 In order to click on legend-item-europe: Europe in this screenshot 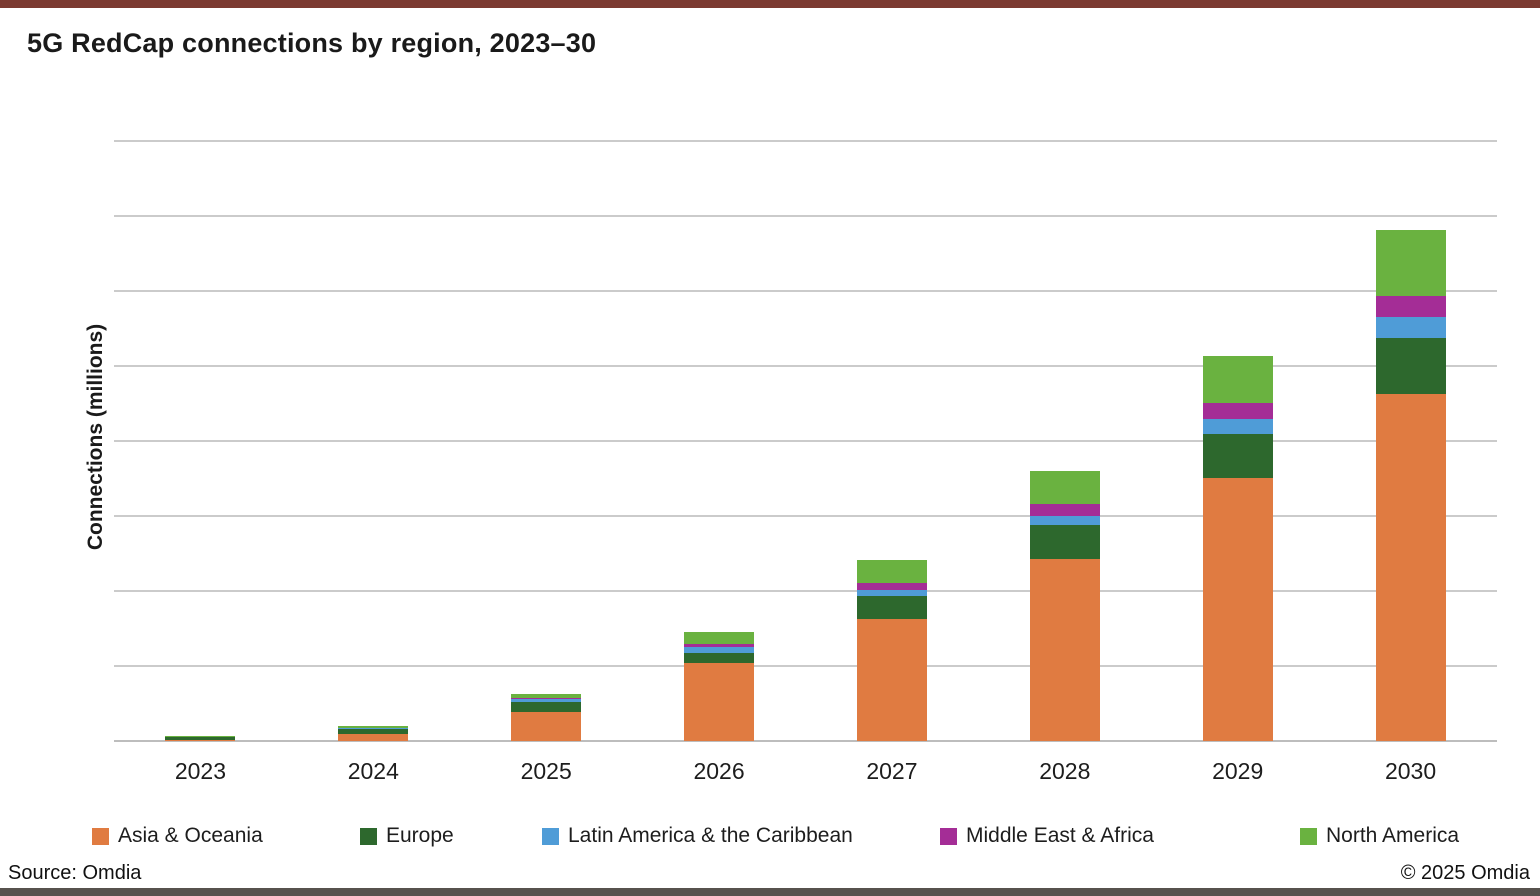, I will do `click(407, 836)`.